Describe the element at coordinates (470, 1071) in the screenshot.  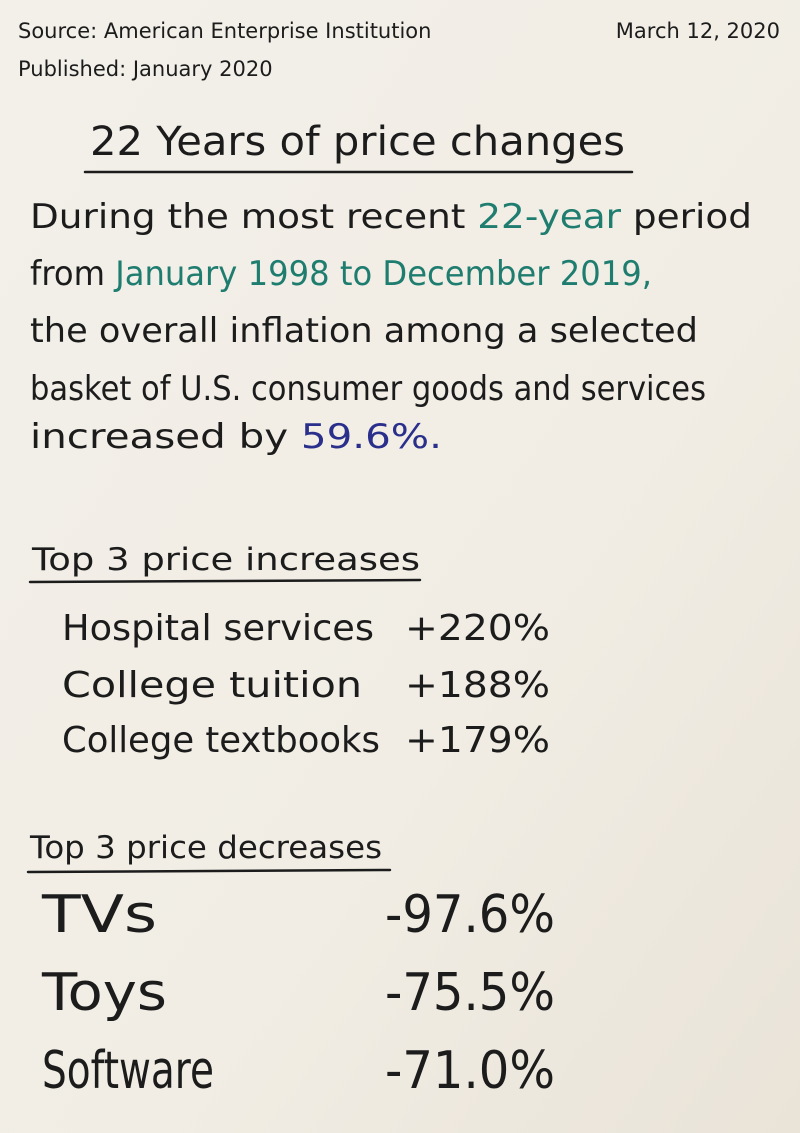
I see `item-value: -71.0%` at that location.